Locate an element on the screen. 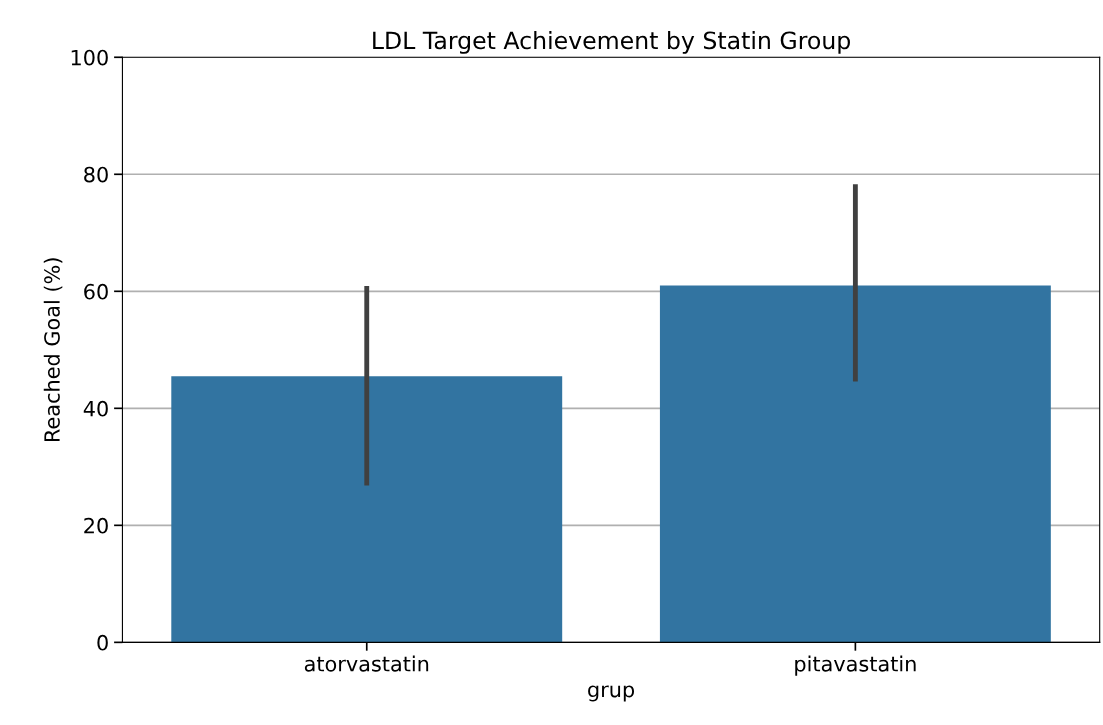 The height and width of the screenshot is (725, 1103). y-tick-label: 40 is located at coordinates (95, 408).